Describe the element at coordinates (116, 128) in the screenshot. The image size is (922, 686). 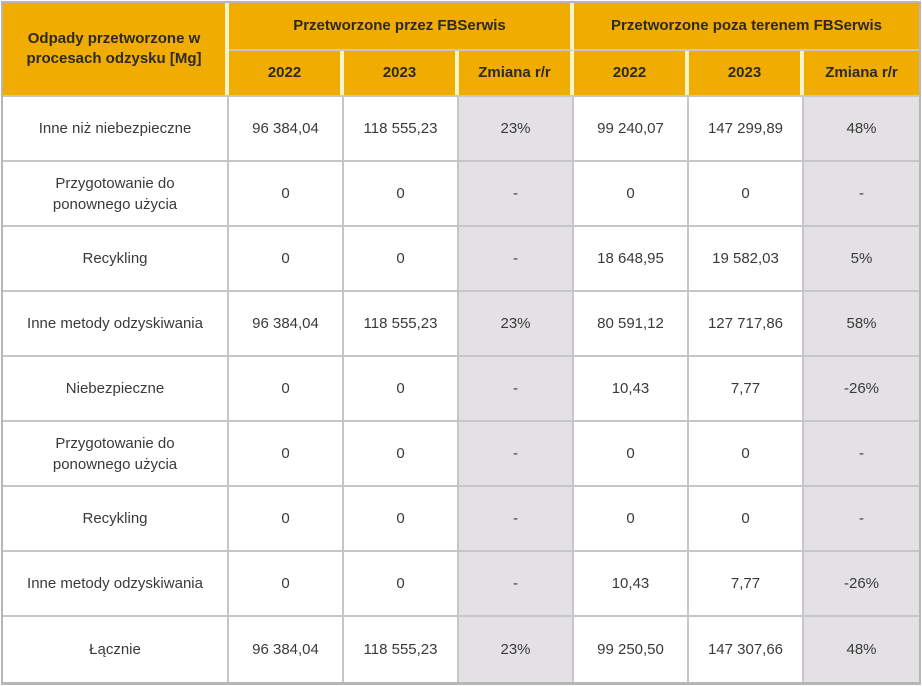
I see `row-label: Inne niż niebezpieczne` at that location.